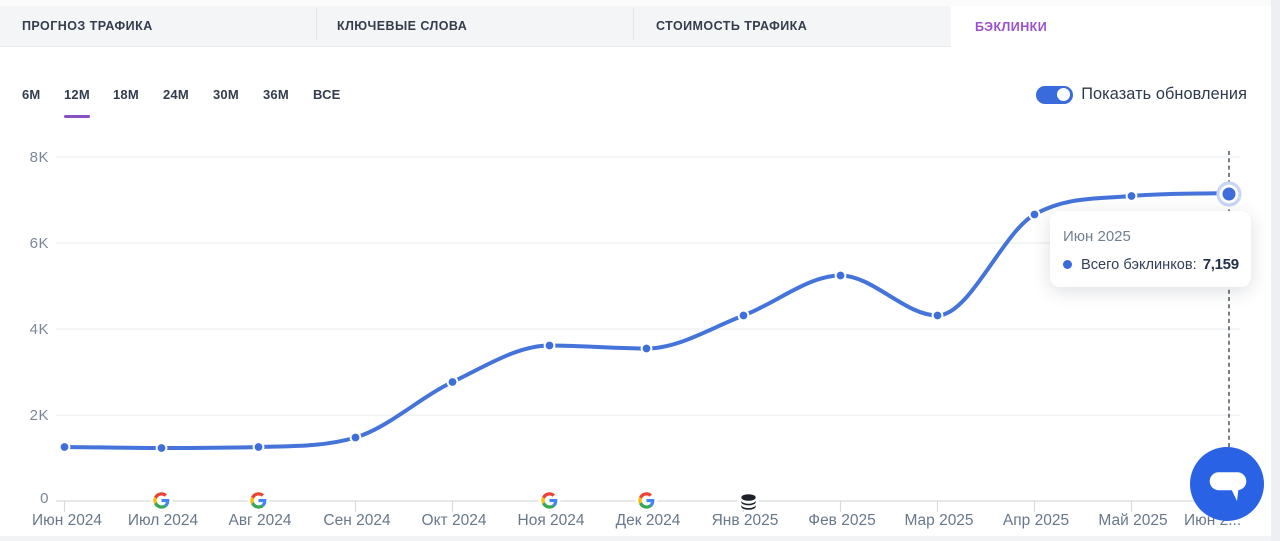 Image resolution: width=1280 pixels, height=541 pixels. What do you see at coordinates (259, 520) in the screenshot?
I see `svg-text: Авг 2024` at bounding box center [259, 520].